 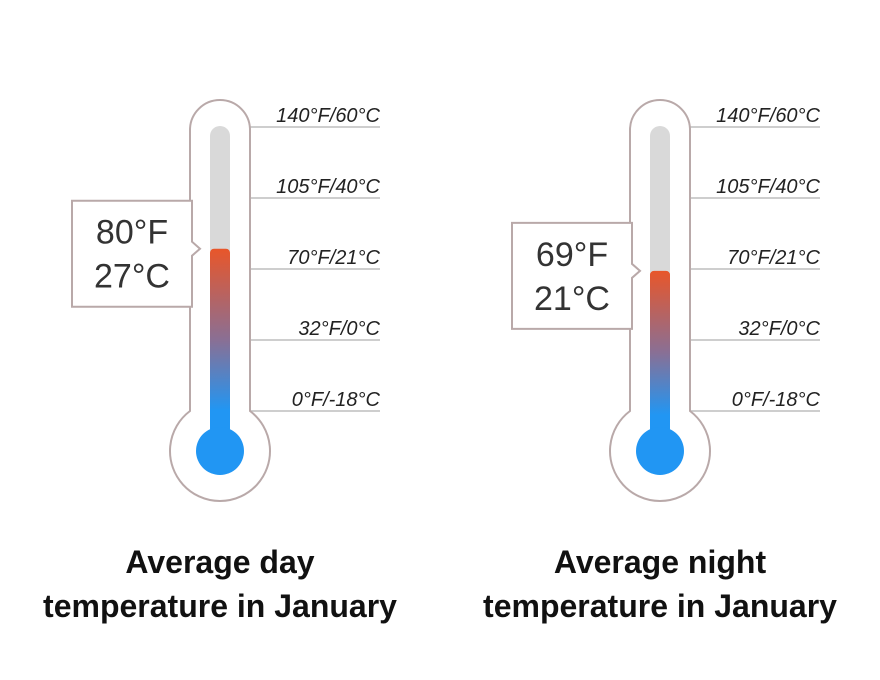 What do you see at coordinates (660, 562) in the screenshot?
I see `night-title-line-1: Average night` at bounding box center [660, 562].